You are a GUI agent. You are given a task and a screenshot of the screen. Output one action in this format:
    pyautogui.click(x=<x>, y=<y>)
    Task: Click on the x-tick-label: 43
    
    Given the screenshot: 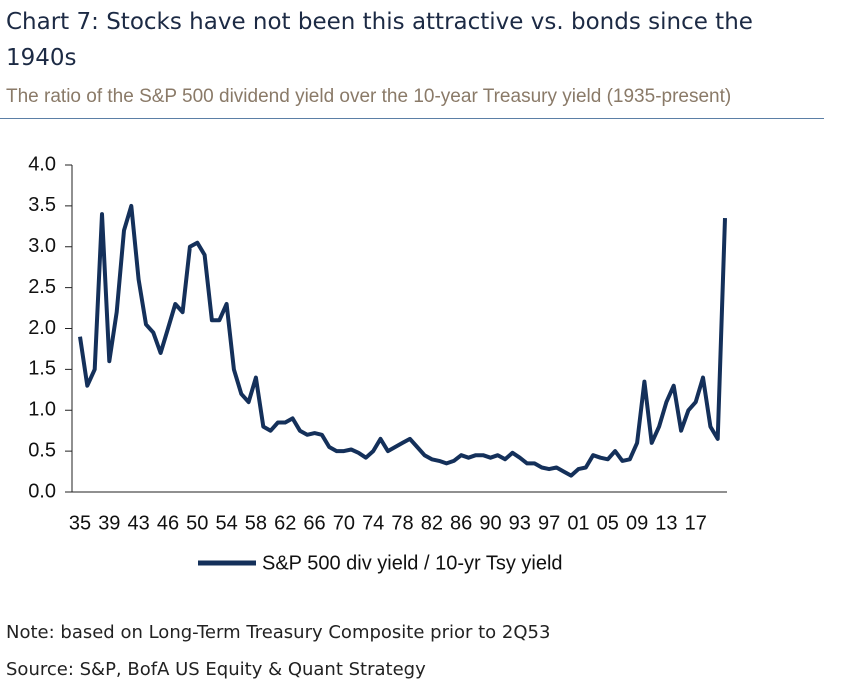 What is the action you would take?
    pyautogui.click(x=139, y=523)
    